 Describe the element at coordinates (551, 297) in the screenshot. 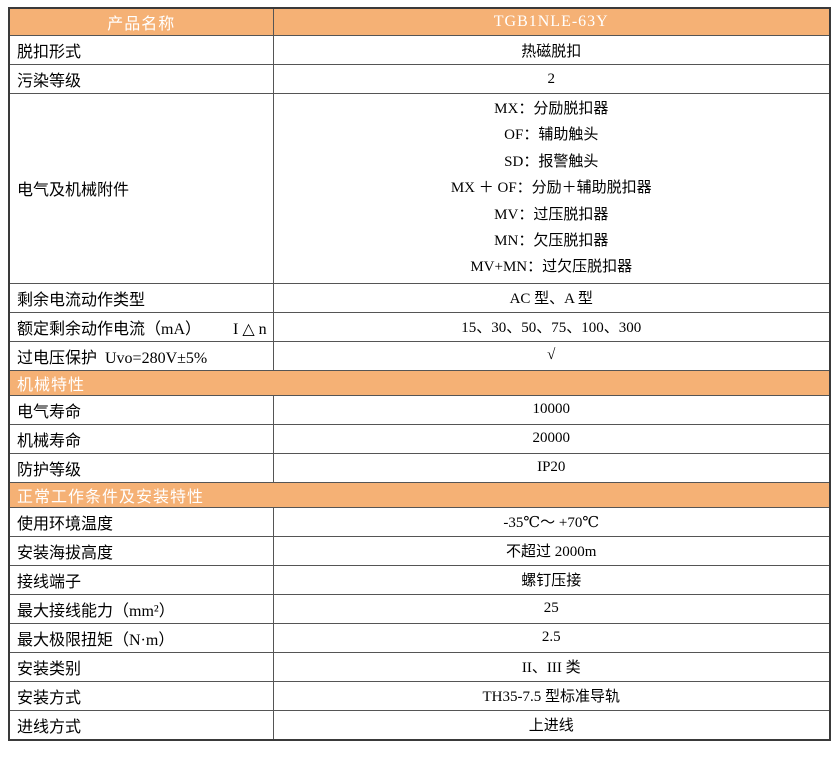

I see `spec-value: AC 型、A 型` at that location.